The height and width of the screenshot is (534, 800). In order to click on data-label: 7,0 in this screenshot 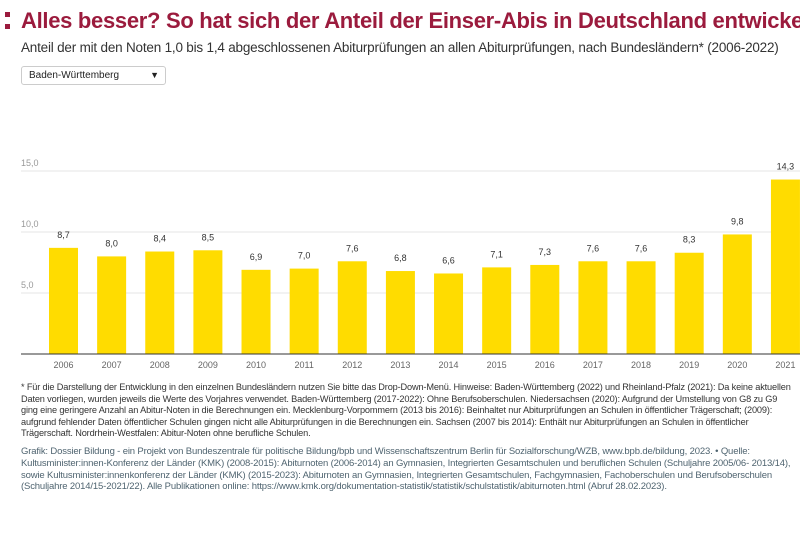, I will do `click(304, 256)`.